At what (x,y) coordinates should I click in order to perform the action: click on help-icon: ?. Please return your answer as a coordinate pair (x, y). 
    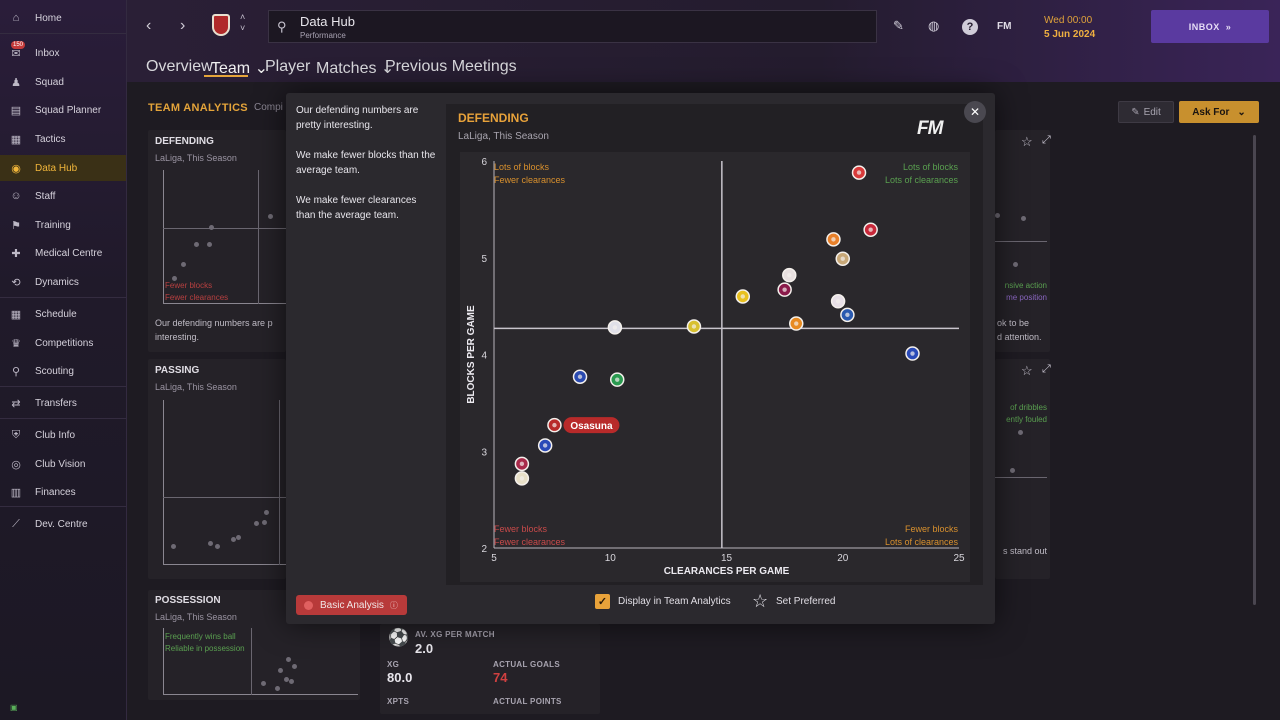
    Looking at the image, I should click on (970, 27).